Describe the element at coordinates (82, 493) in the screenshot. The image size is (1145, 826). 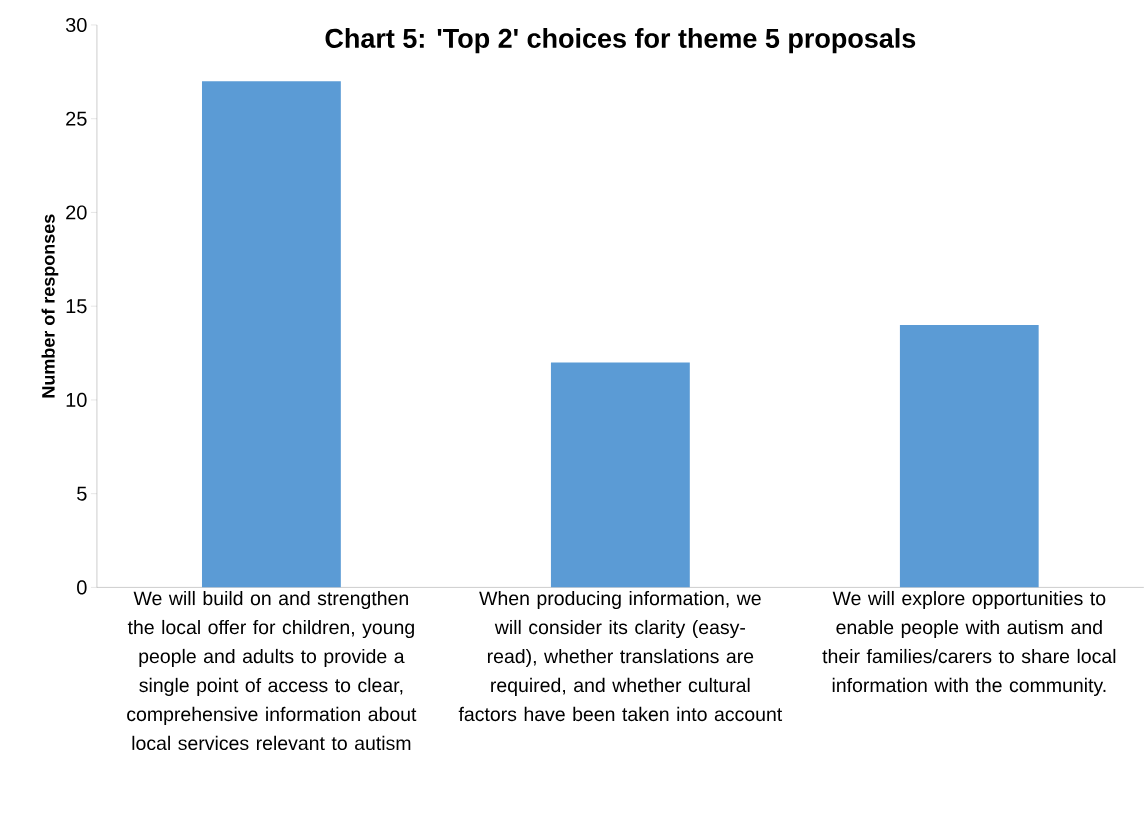
I see `y-tick-label: 5` at that location.